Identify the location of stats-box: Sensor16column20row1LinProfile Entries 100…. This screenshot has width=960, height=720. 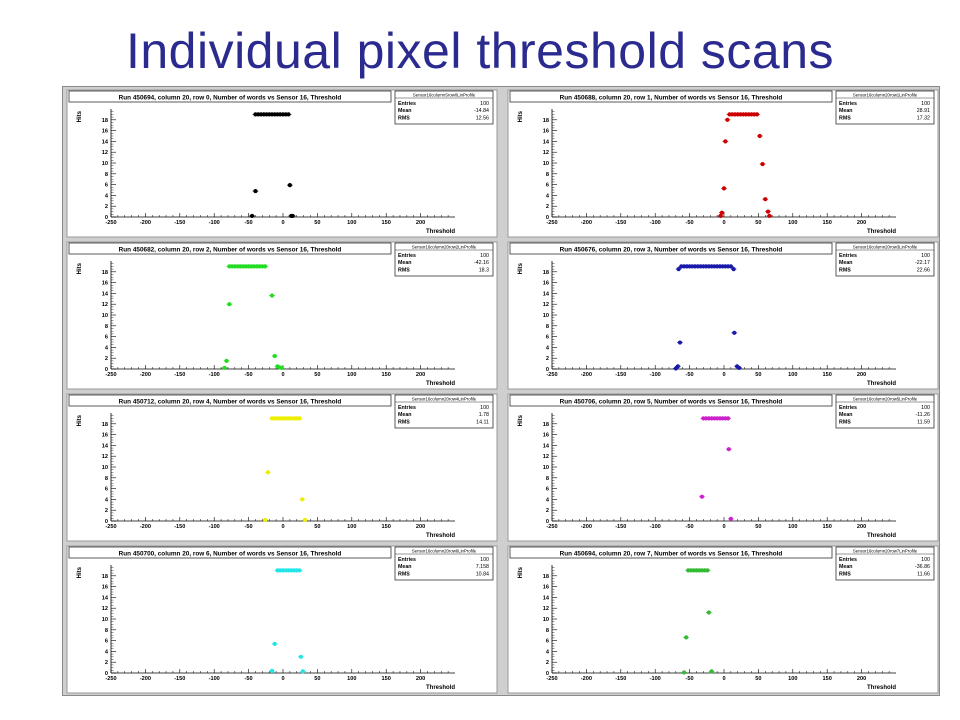
(885, 107).